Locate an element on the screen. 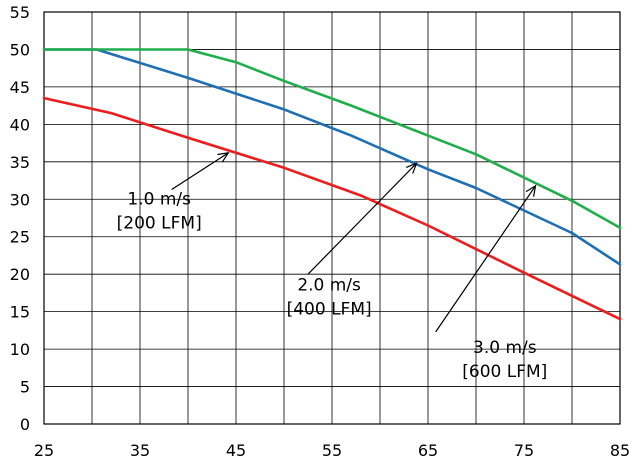  x-tick-label: 45 is located at coordinates (236, 450).